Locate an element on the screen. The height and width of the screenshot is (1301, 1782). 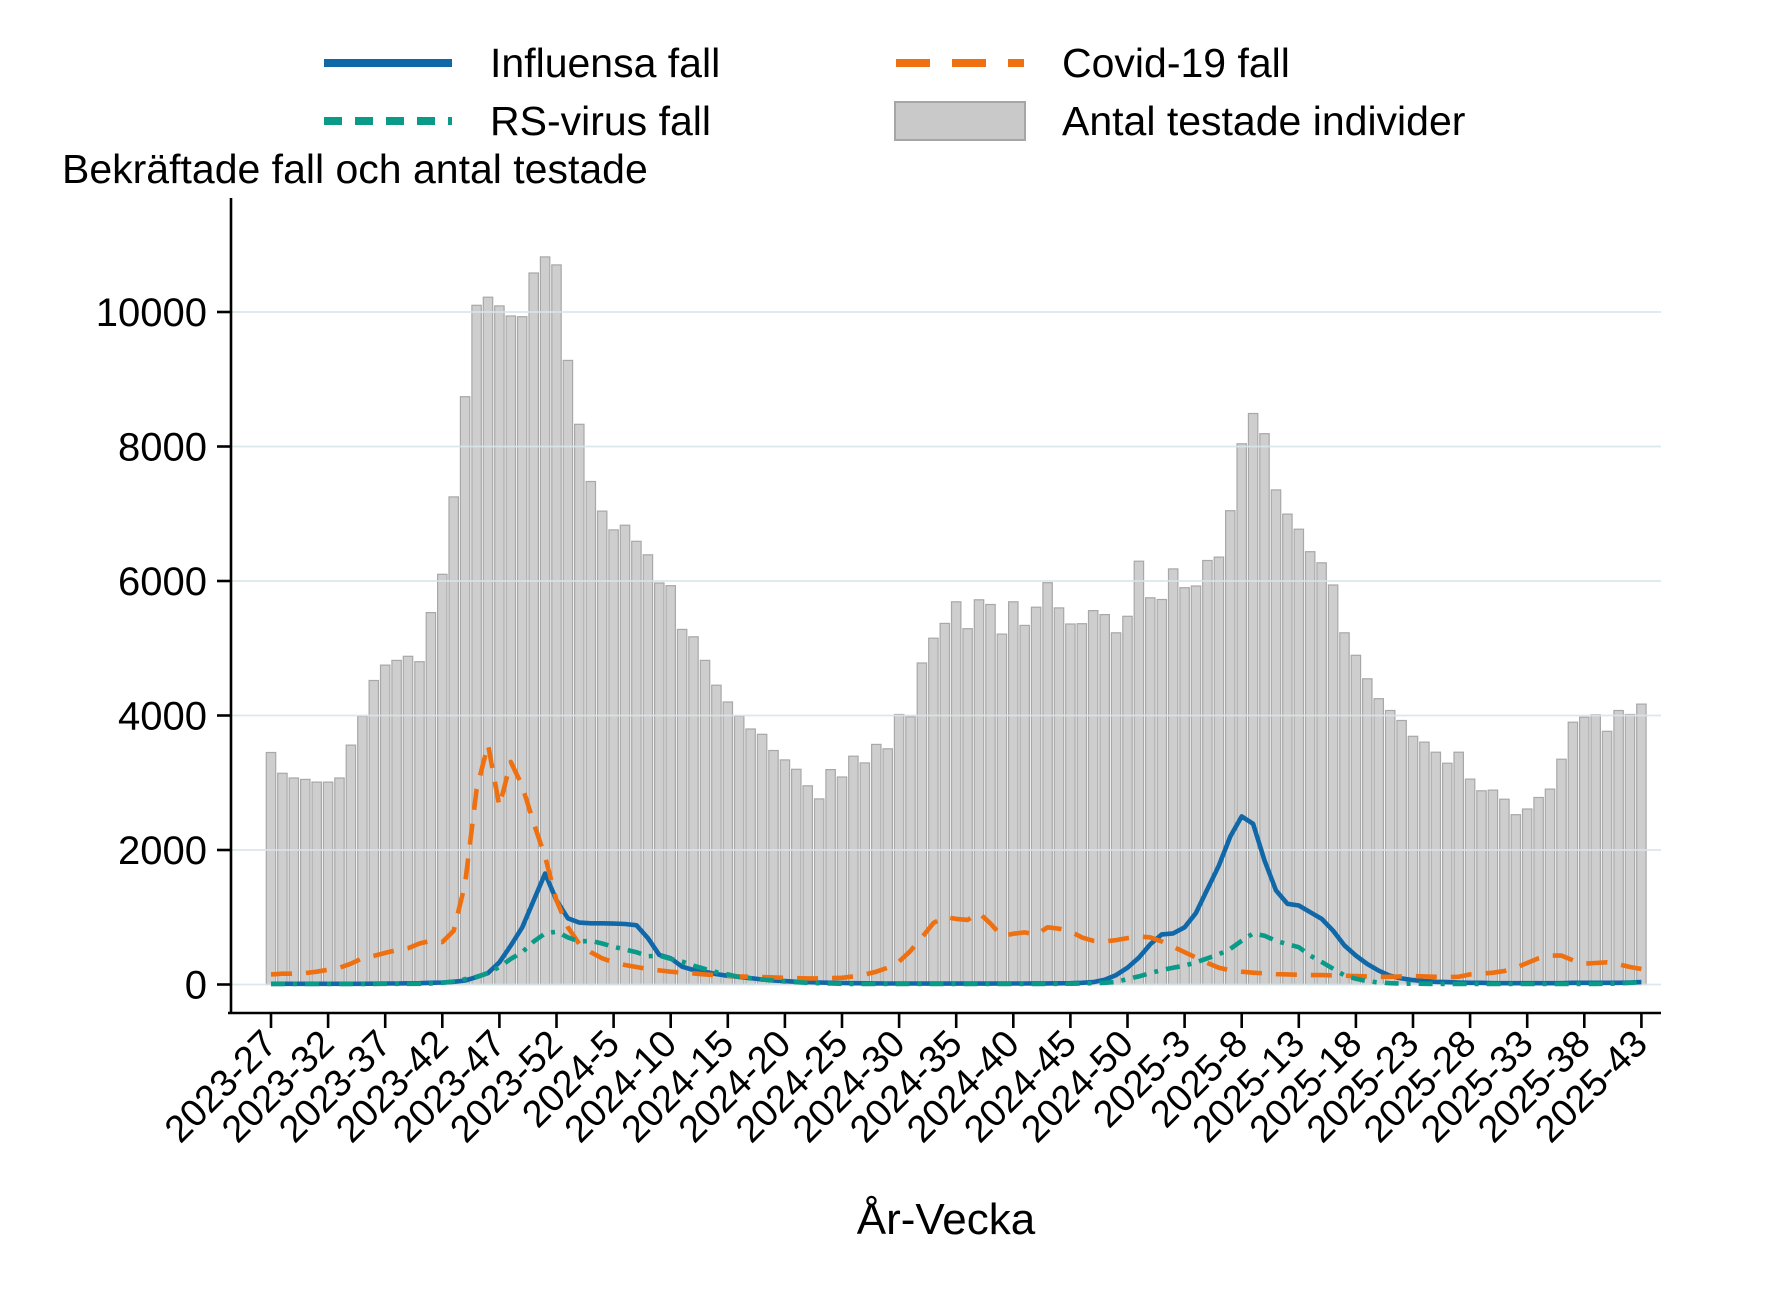
y-axis-title: Bekräftade fall och antal testade is located at coordinates (355, 169).